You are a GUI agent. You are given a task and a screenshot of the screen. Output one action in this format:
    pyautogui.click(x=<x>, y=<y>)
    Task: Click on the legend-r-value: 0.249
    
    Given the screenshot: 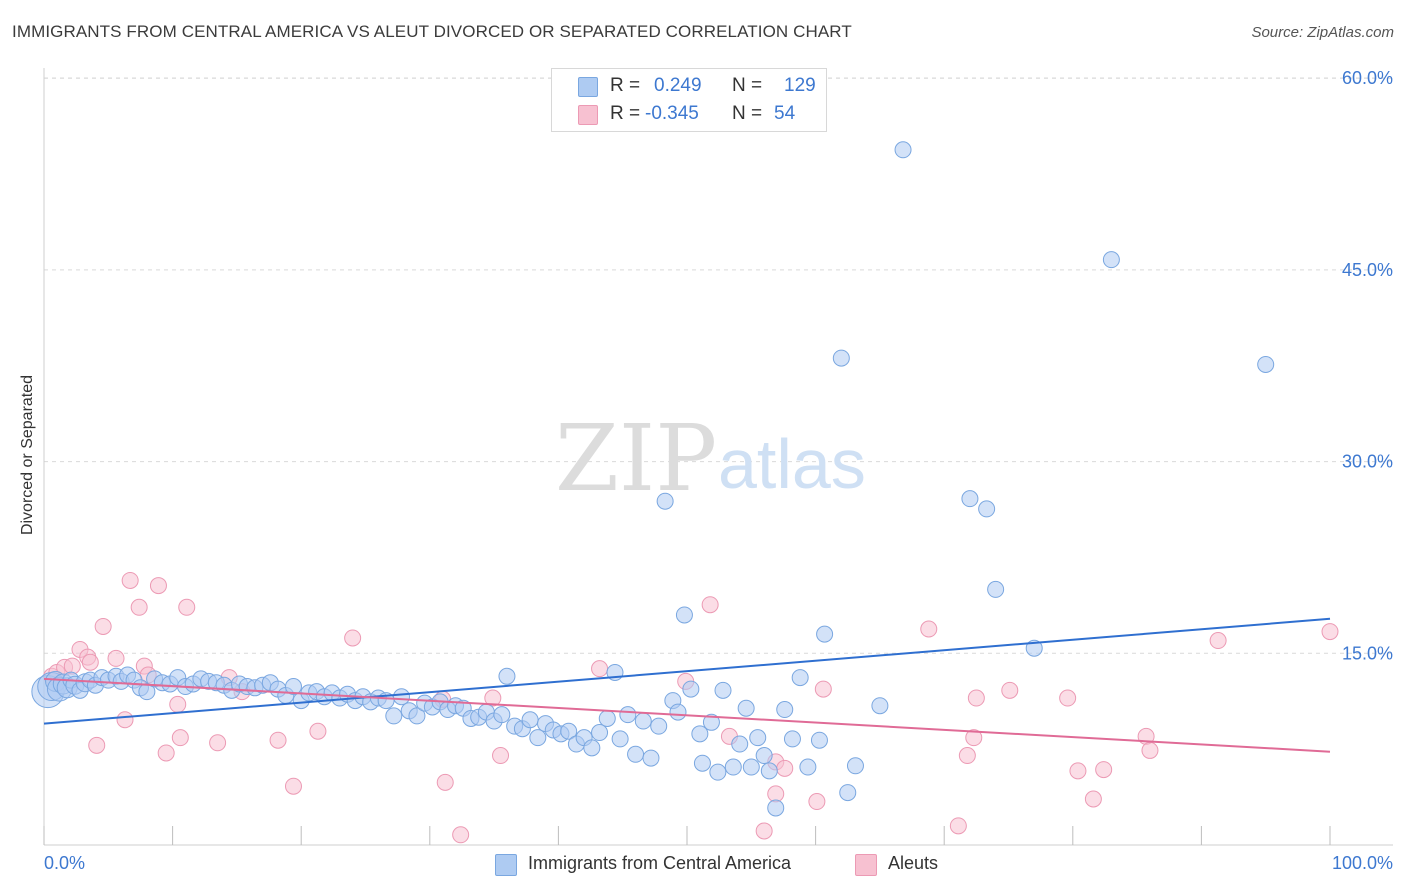 What is the action you would take?
    pyautogui.click(x=678, y=85)
    